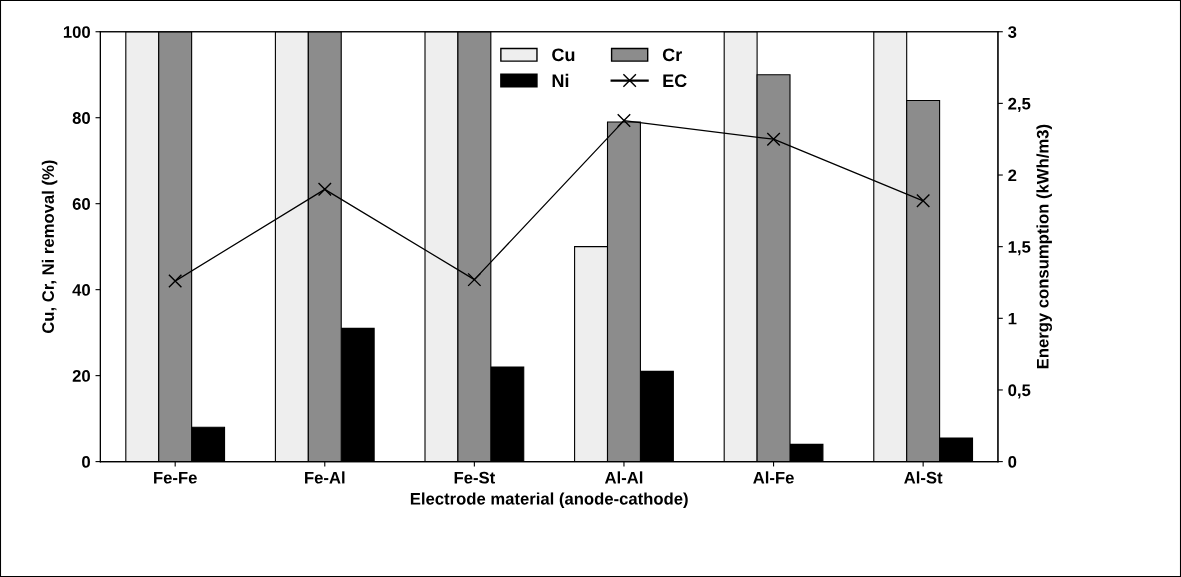 The image size is (1181, 577). I want to click on x-tick-label: Al-Fe, so click(773, 477).